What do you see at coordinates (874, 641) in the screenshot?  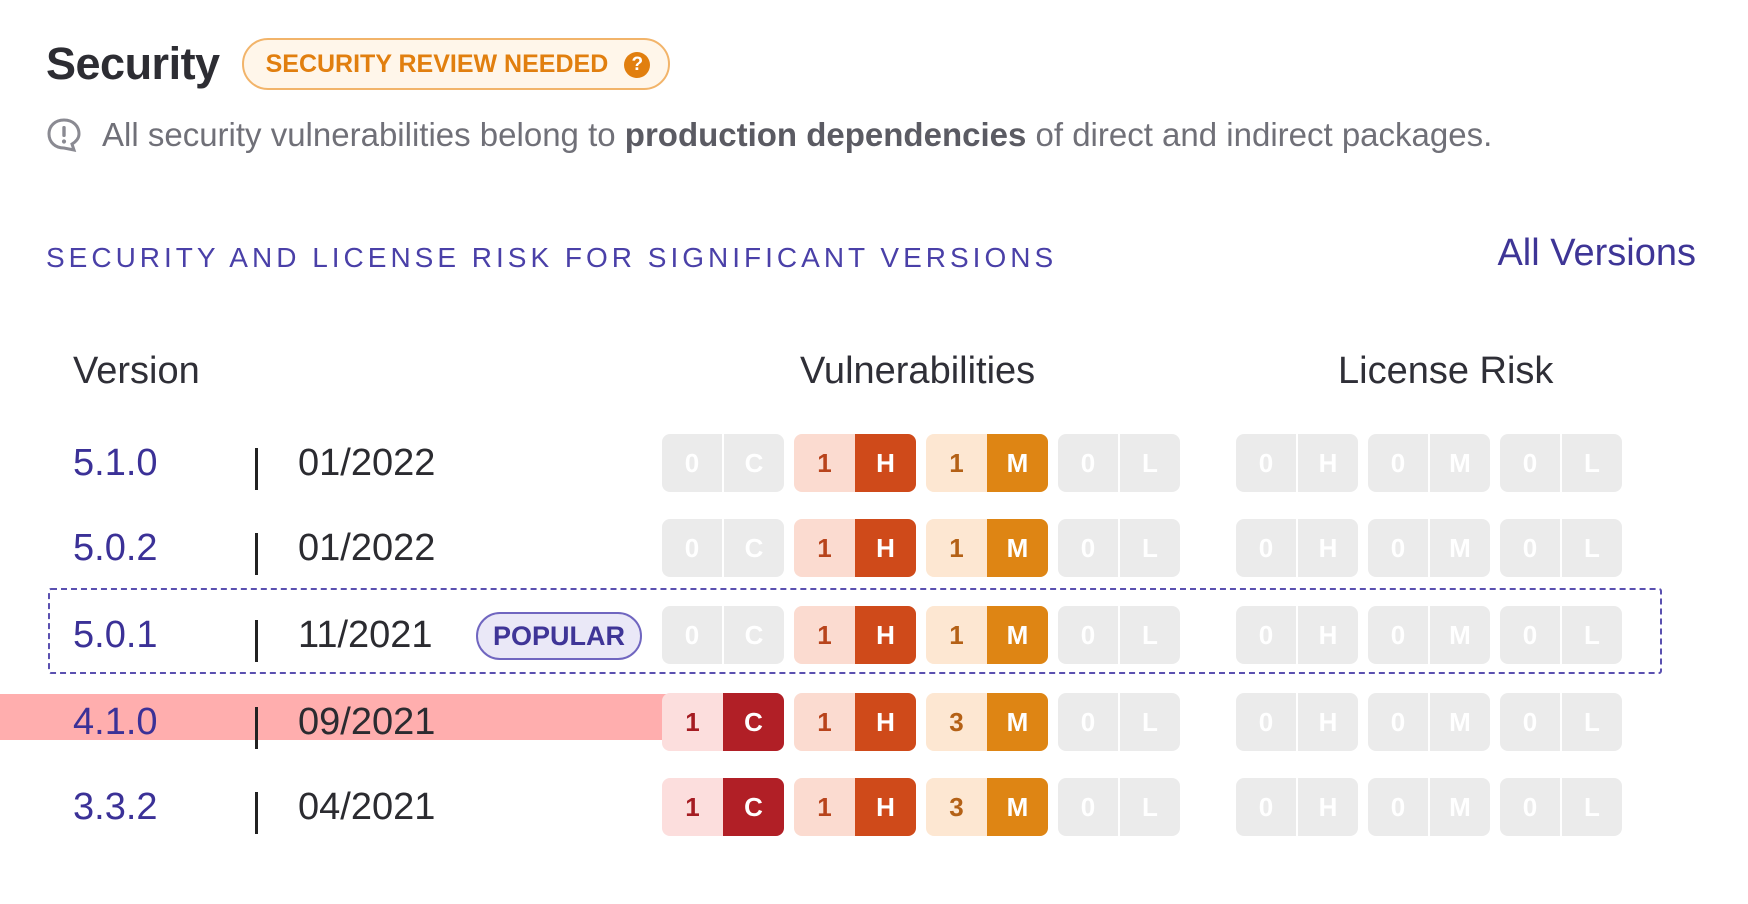 I see `table-row: 5.0.1 11/2021 POPULAR 0 C 1 H 1 M 0 L 0 H 0 M 0 L` at bounding box center [874, 641].